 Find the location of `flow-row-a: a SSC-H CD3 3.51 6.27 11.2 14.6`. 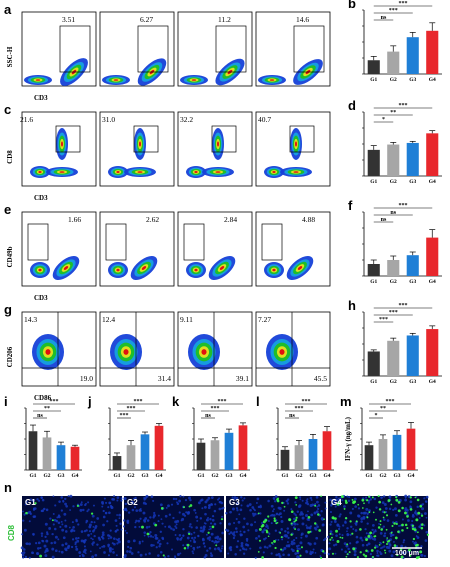

flow-row-a: a SSC-H CD3 3.51 6.27 11.2 14.6 is located at coordinates (167, 52).